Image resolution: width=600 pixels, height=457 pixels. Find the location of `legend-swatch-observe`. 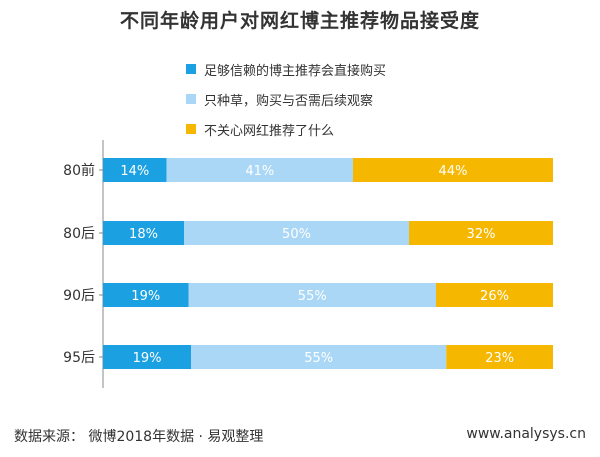

legend-swatch-observe is located at coordinates (191, 99).